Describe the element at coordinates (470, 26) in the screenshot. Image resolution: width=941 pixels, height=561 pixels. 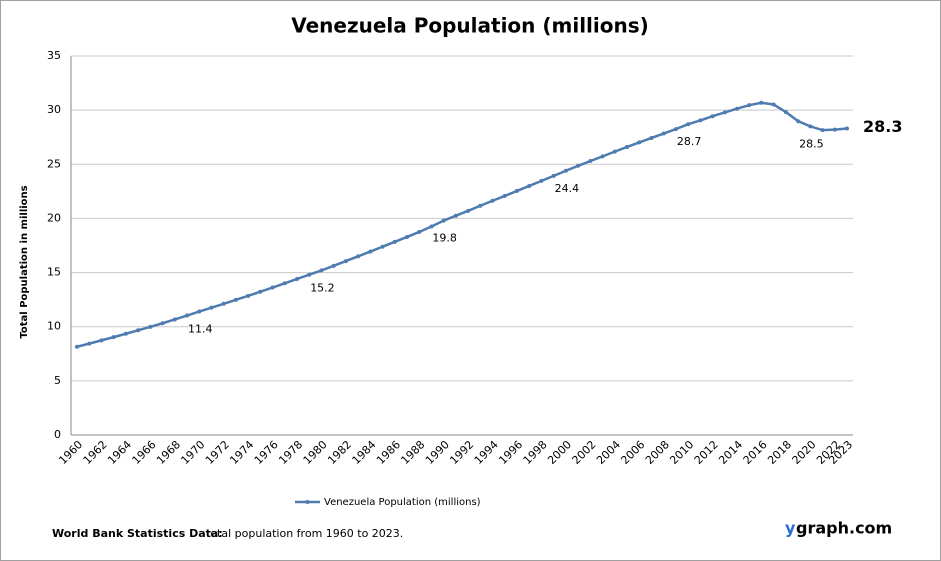
I see `chart-title: Venezuela Population (millions)` at that location.